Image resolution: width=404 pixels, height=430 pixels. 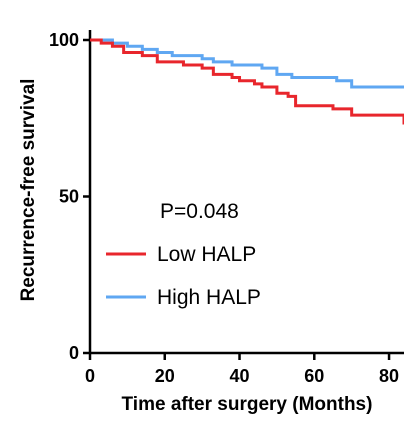 What do you see at coordinates (314, 376) in the screenshot?
I see `x-tick-label: 60` at bounding box center [314, 376].